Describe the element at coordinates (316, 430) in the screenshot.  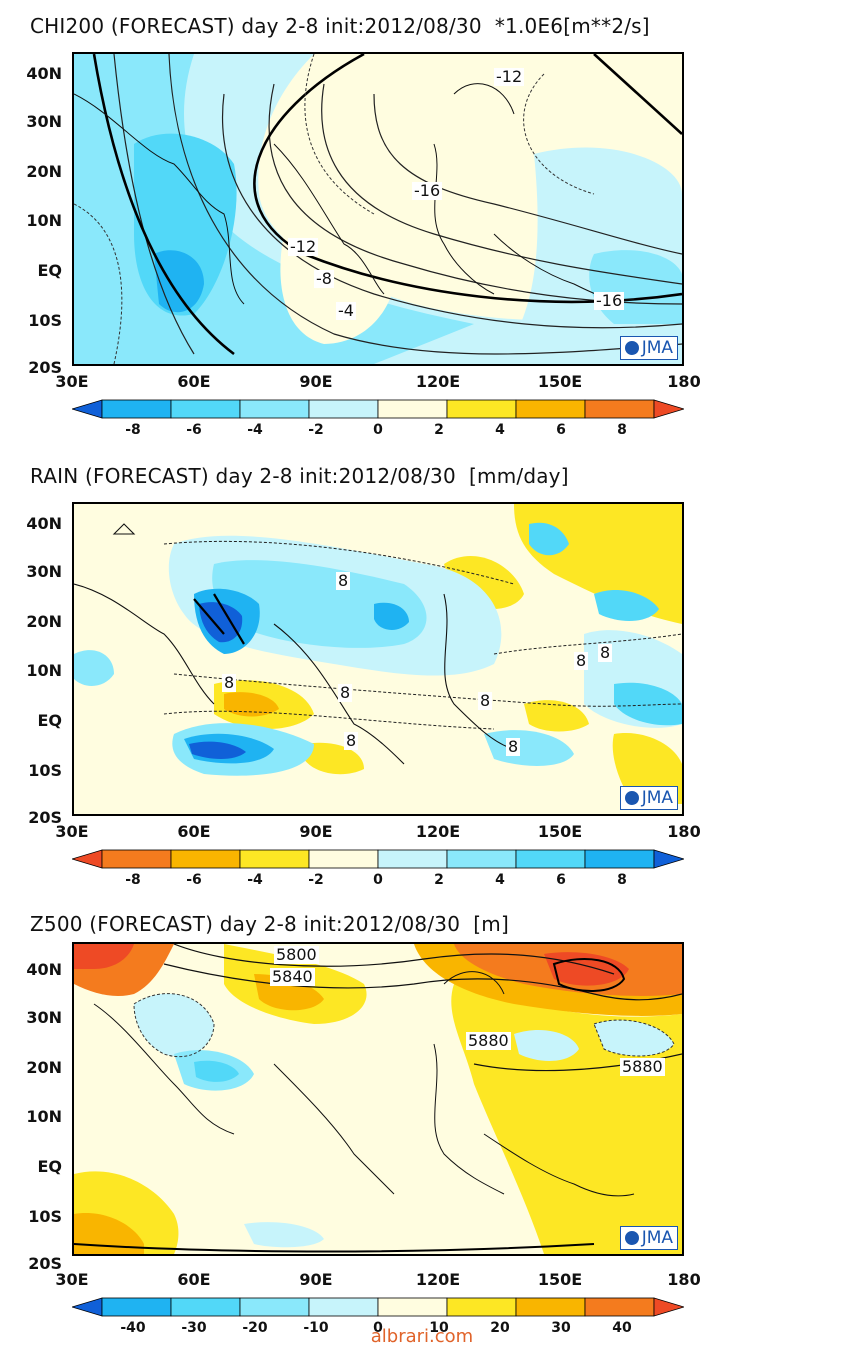
I see `colorbar-tick-label: -2` at that location.